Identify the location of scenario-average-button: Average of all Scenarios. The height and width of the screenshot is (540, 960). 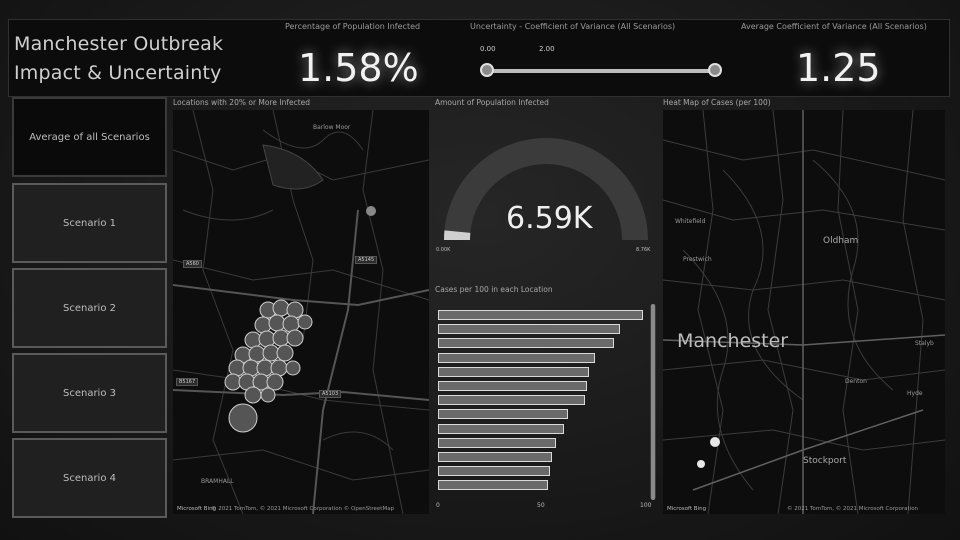
(89, 137).